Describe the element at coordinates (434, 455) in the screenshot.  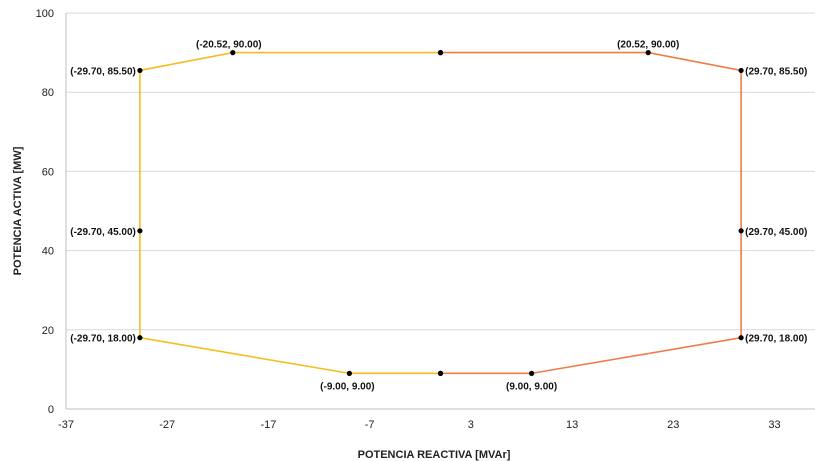
I see `x-axis-title: POTENCIA REACTIVA [MVAr]` at that location.